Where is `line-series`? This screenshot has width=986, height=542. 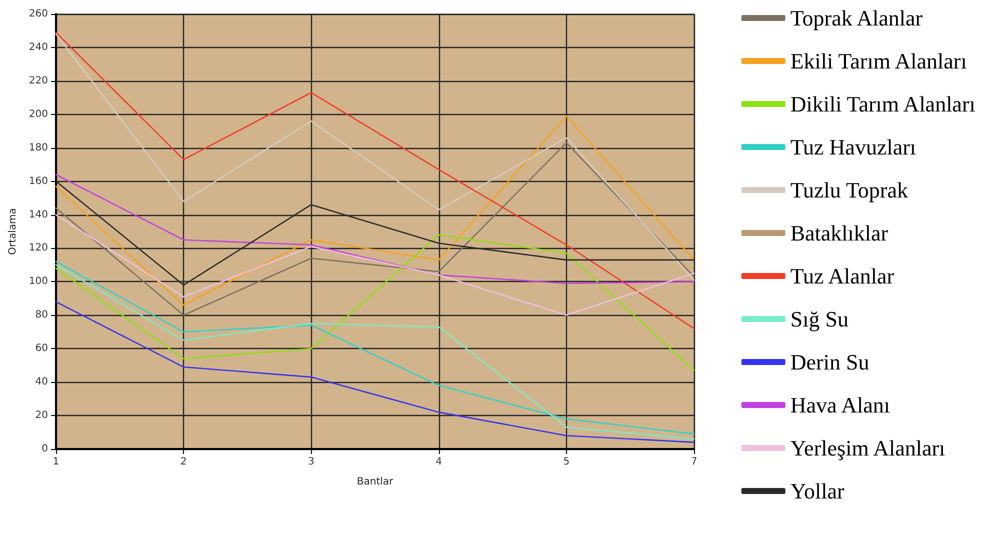
line-series is located at coordinates (375, 265).